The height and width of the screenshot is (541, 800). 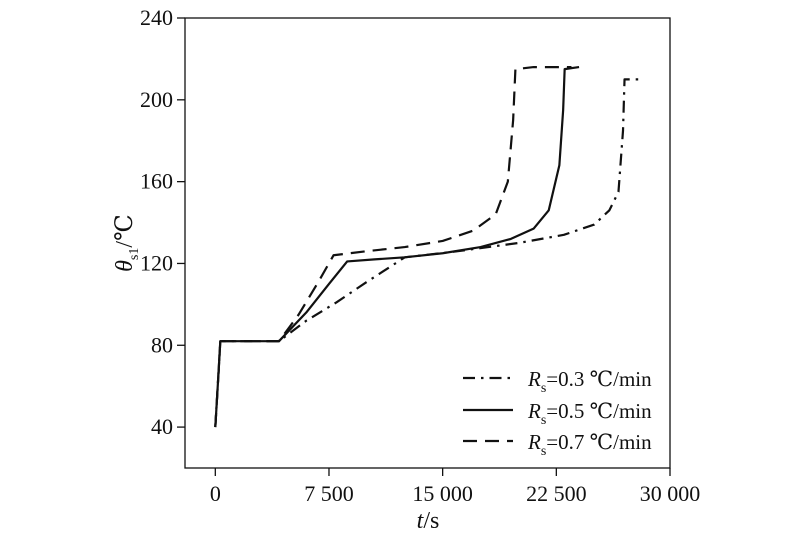 What do you see at coordinates (134, 254) in the screenshot?
I see `y-axis-title-subscript: s1` at bounding box center [134, 254].